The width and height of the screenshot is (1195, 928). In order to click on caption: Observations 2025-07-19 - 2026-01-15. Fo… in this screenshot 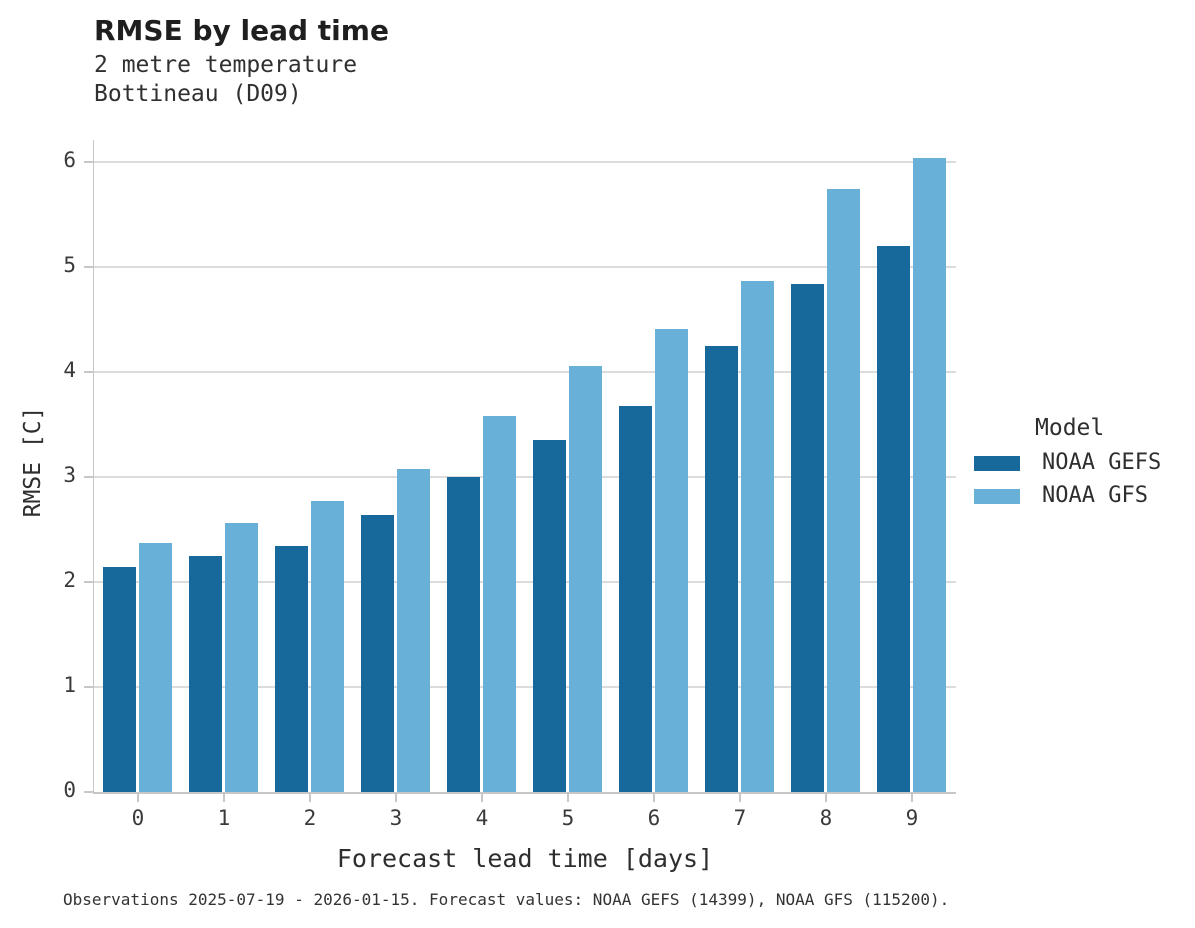, I will do `click(506, 899)`.